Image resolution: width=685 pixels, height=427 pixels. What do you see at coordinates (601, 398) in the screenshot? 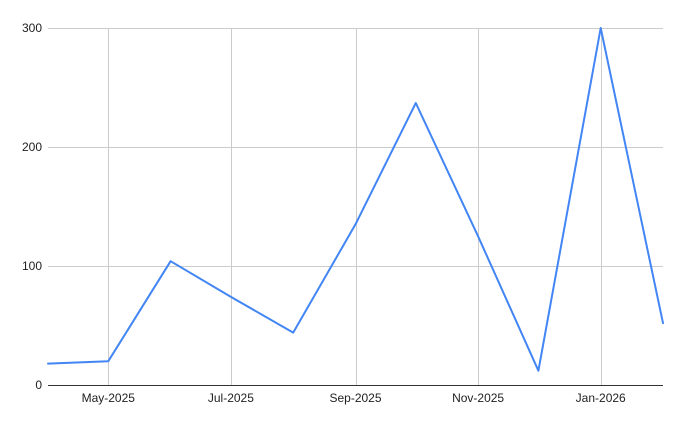
I see `x-tick-label: Jan-2026` at bounding box center [601, 398].